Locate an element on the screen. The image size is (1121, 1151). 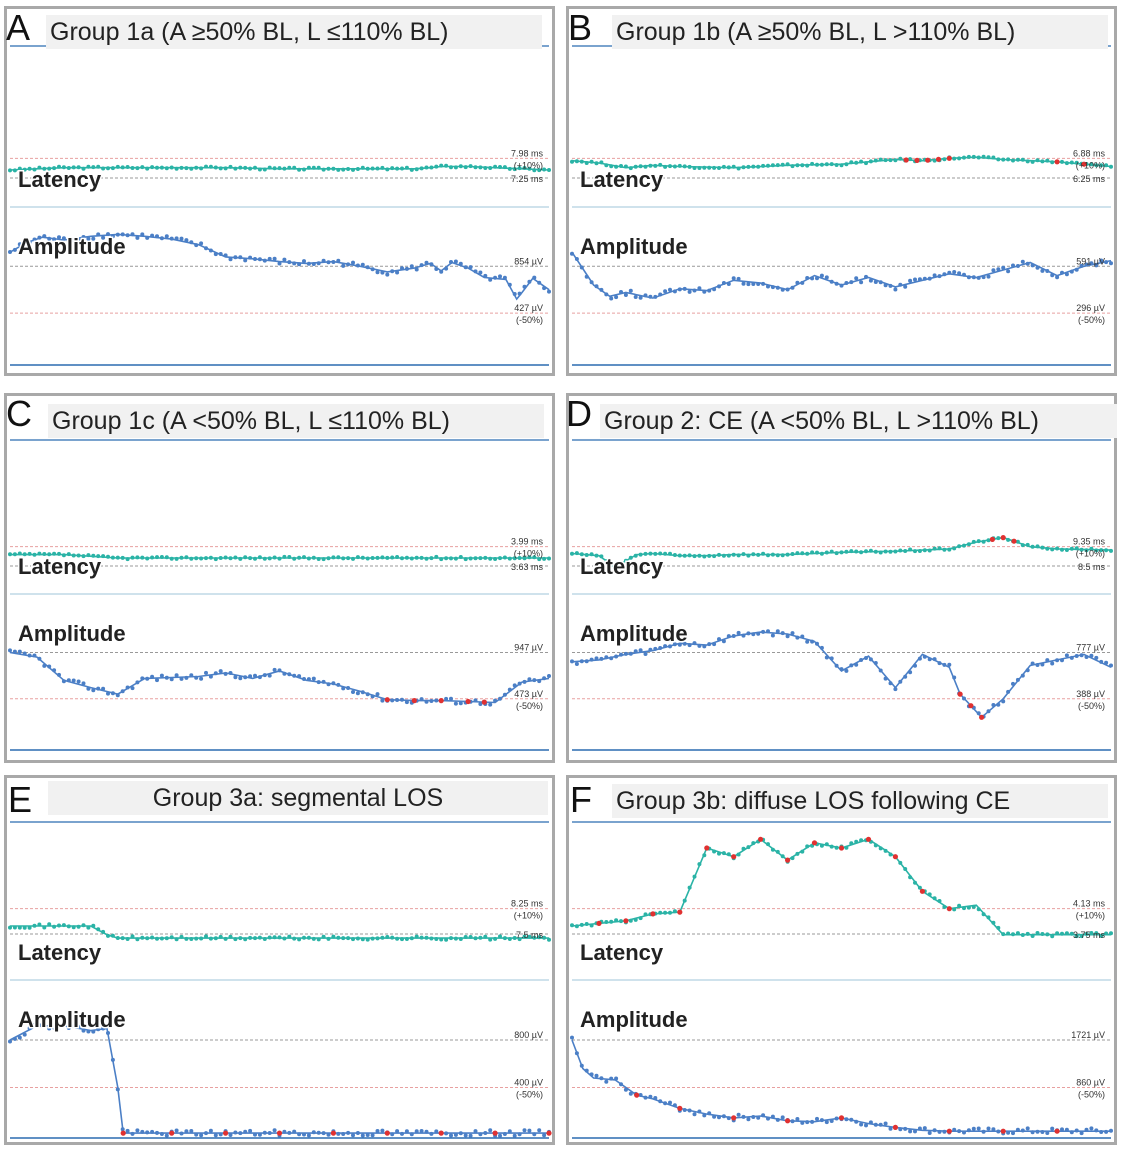
pd-amplitude-warning-pct: (-50%) is located at coordinates (1091, 706).